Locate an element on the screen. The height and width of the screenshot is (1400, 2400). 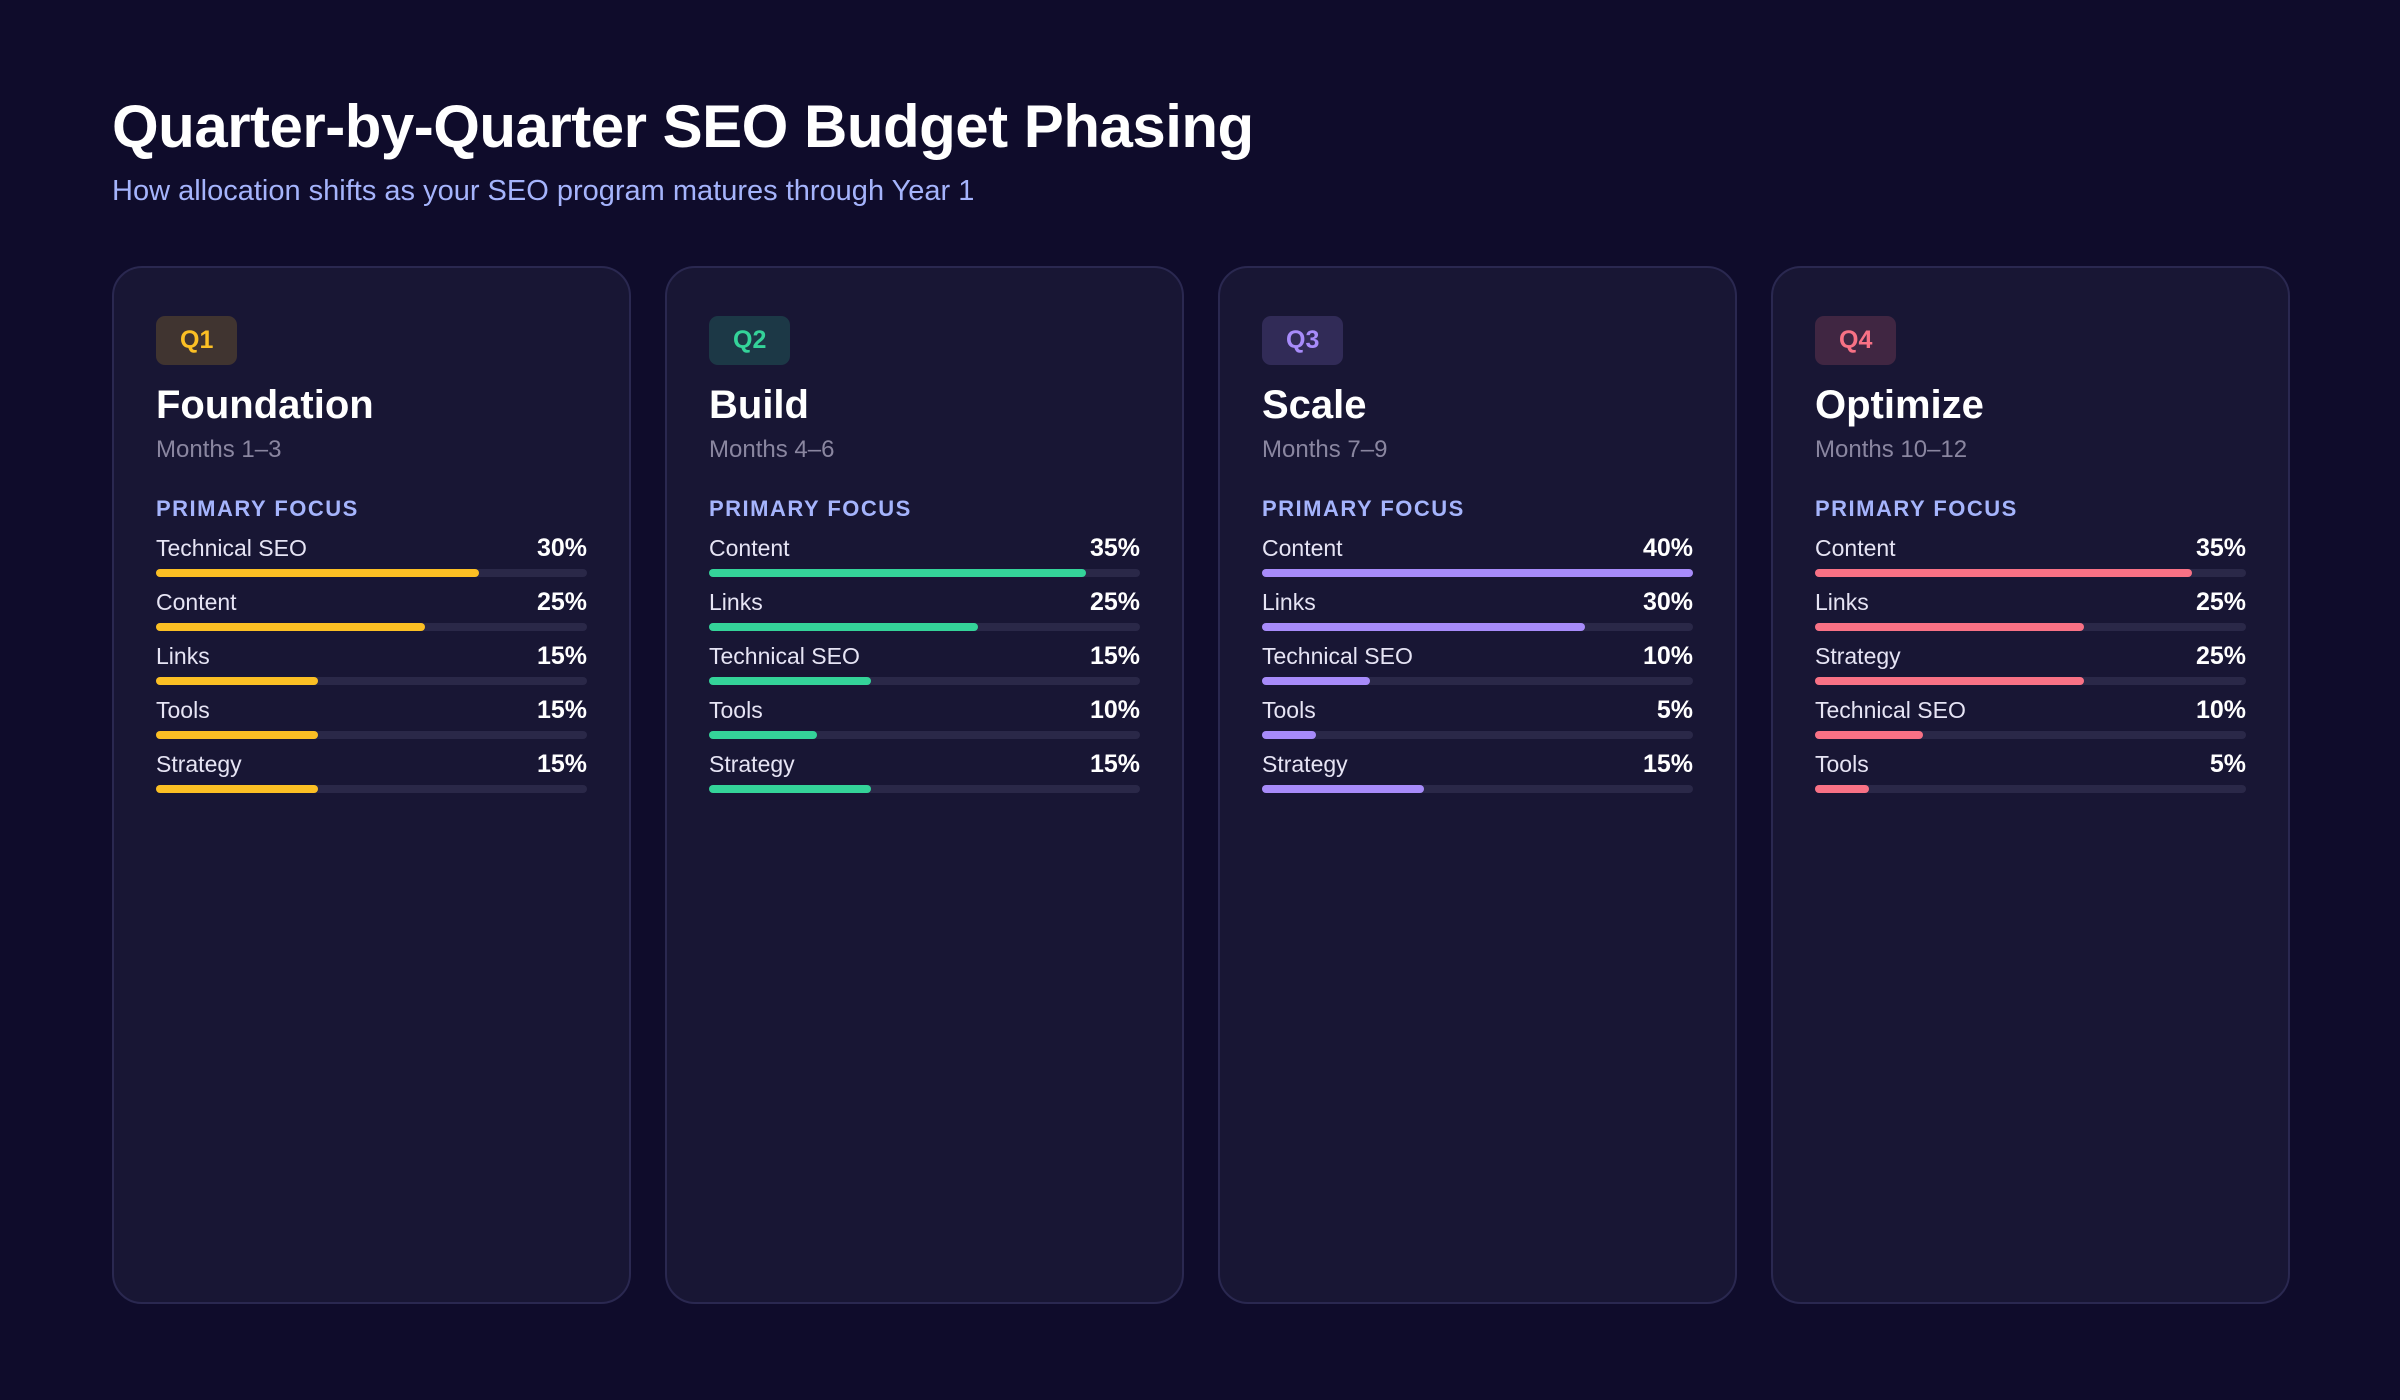
focus-item: Links 15% is located at coordinates (371, 669).